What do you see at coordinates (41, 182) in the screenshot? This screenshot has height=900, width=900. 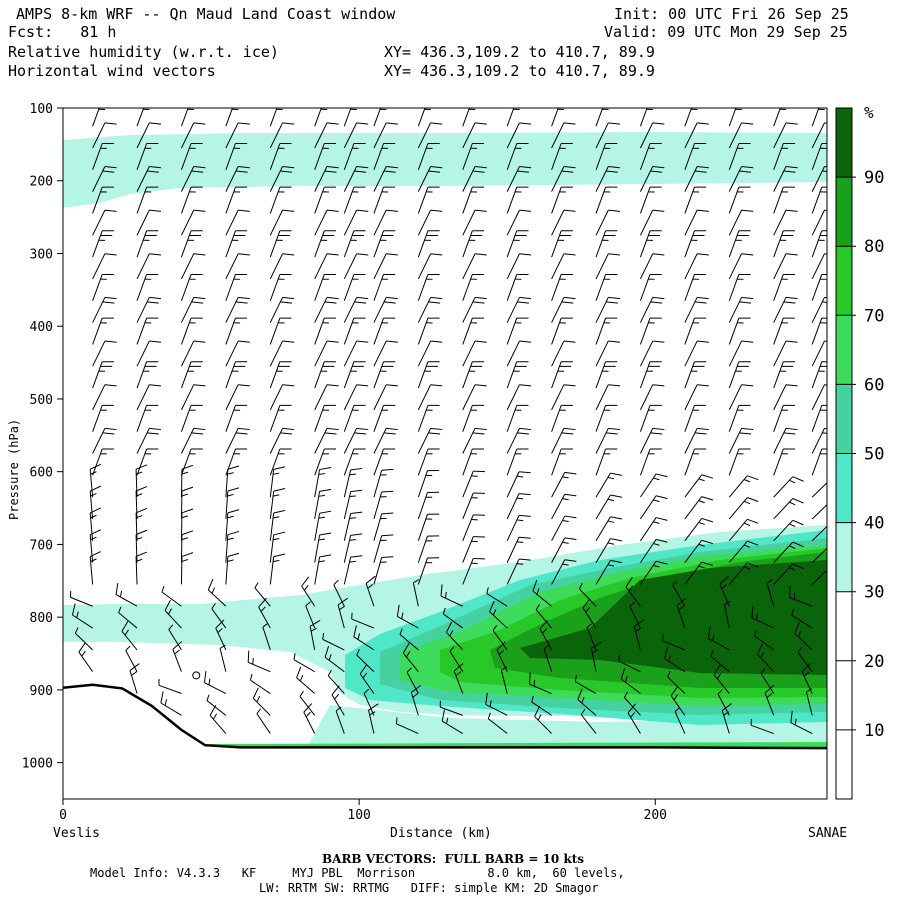 I see `y-tick-label: 200` at bounding box center [41, 182].